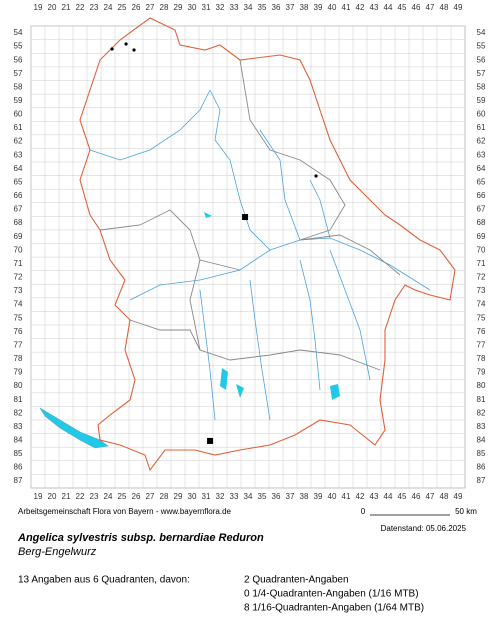 Image resolution: width=500 pixels, height=625 pixels. Describe the element at coordinates (18, 154) in the screenshot. I see `row-label: 63` at that location.